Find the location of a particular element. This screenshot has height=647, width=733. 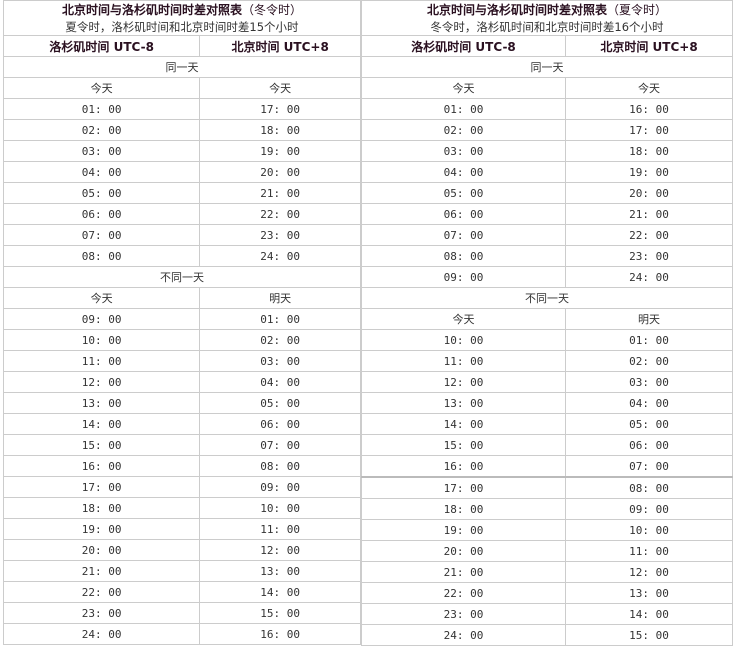

table-row: 23: 00 15: 00 is located at coordinates (181, 613).